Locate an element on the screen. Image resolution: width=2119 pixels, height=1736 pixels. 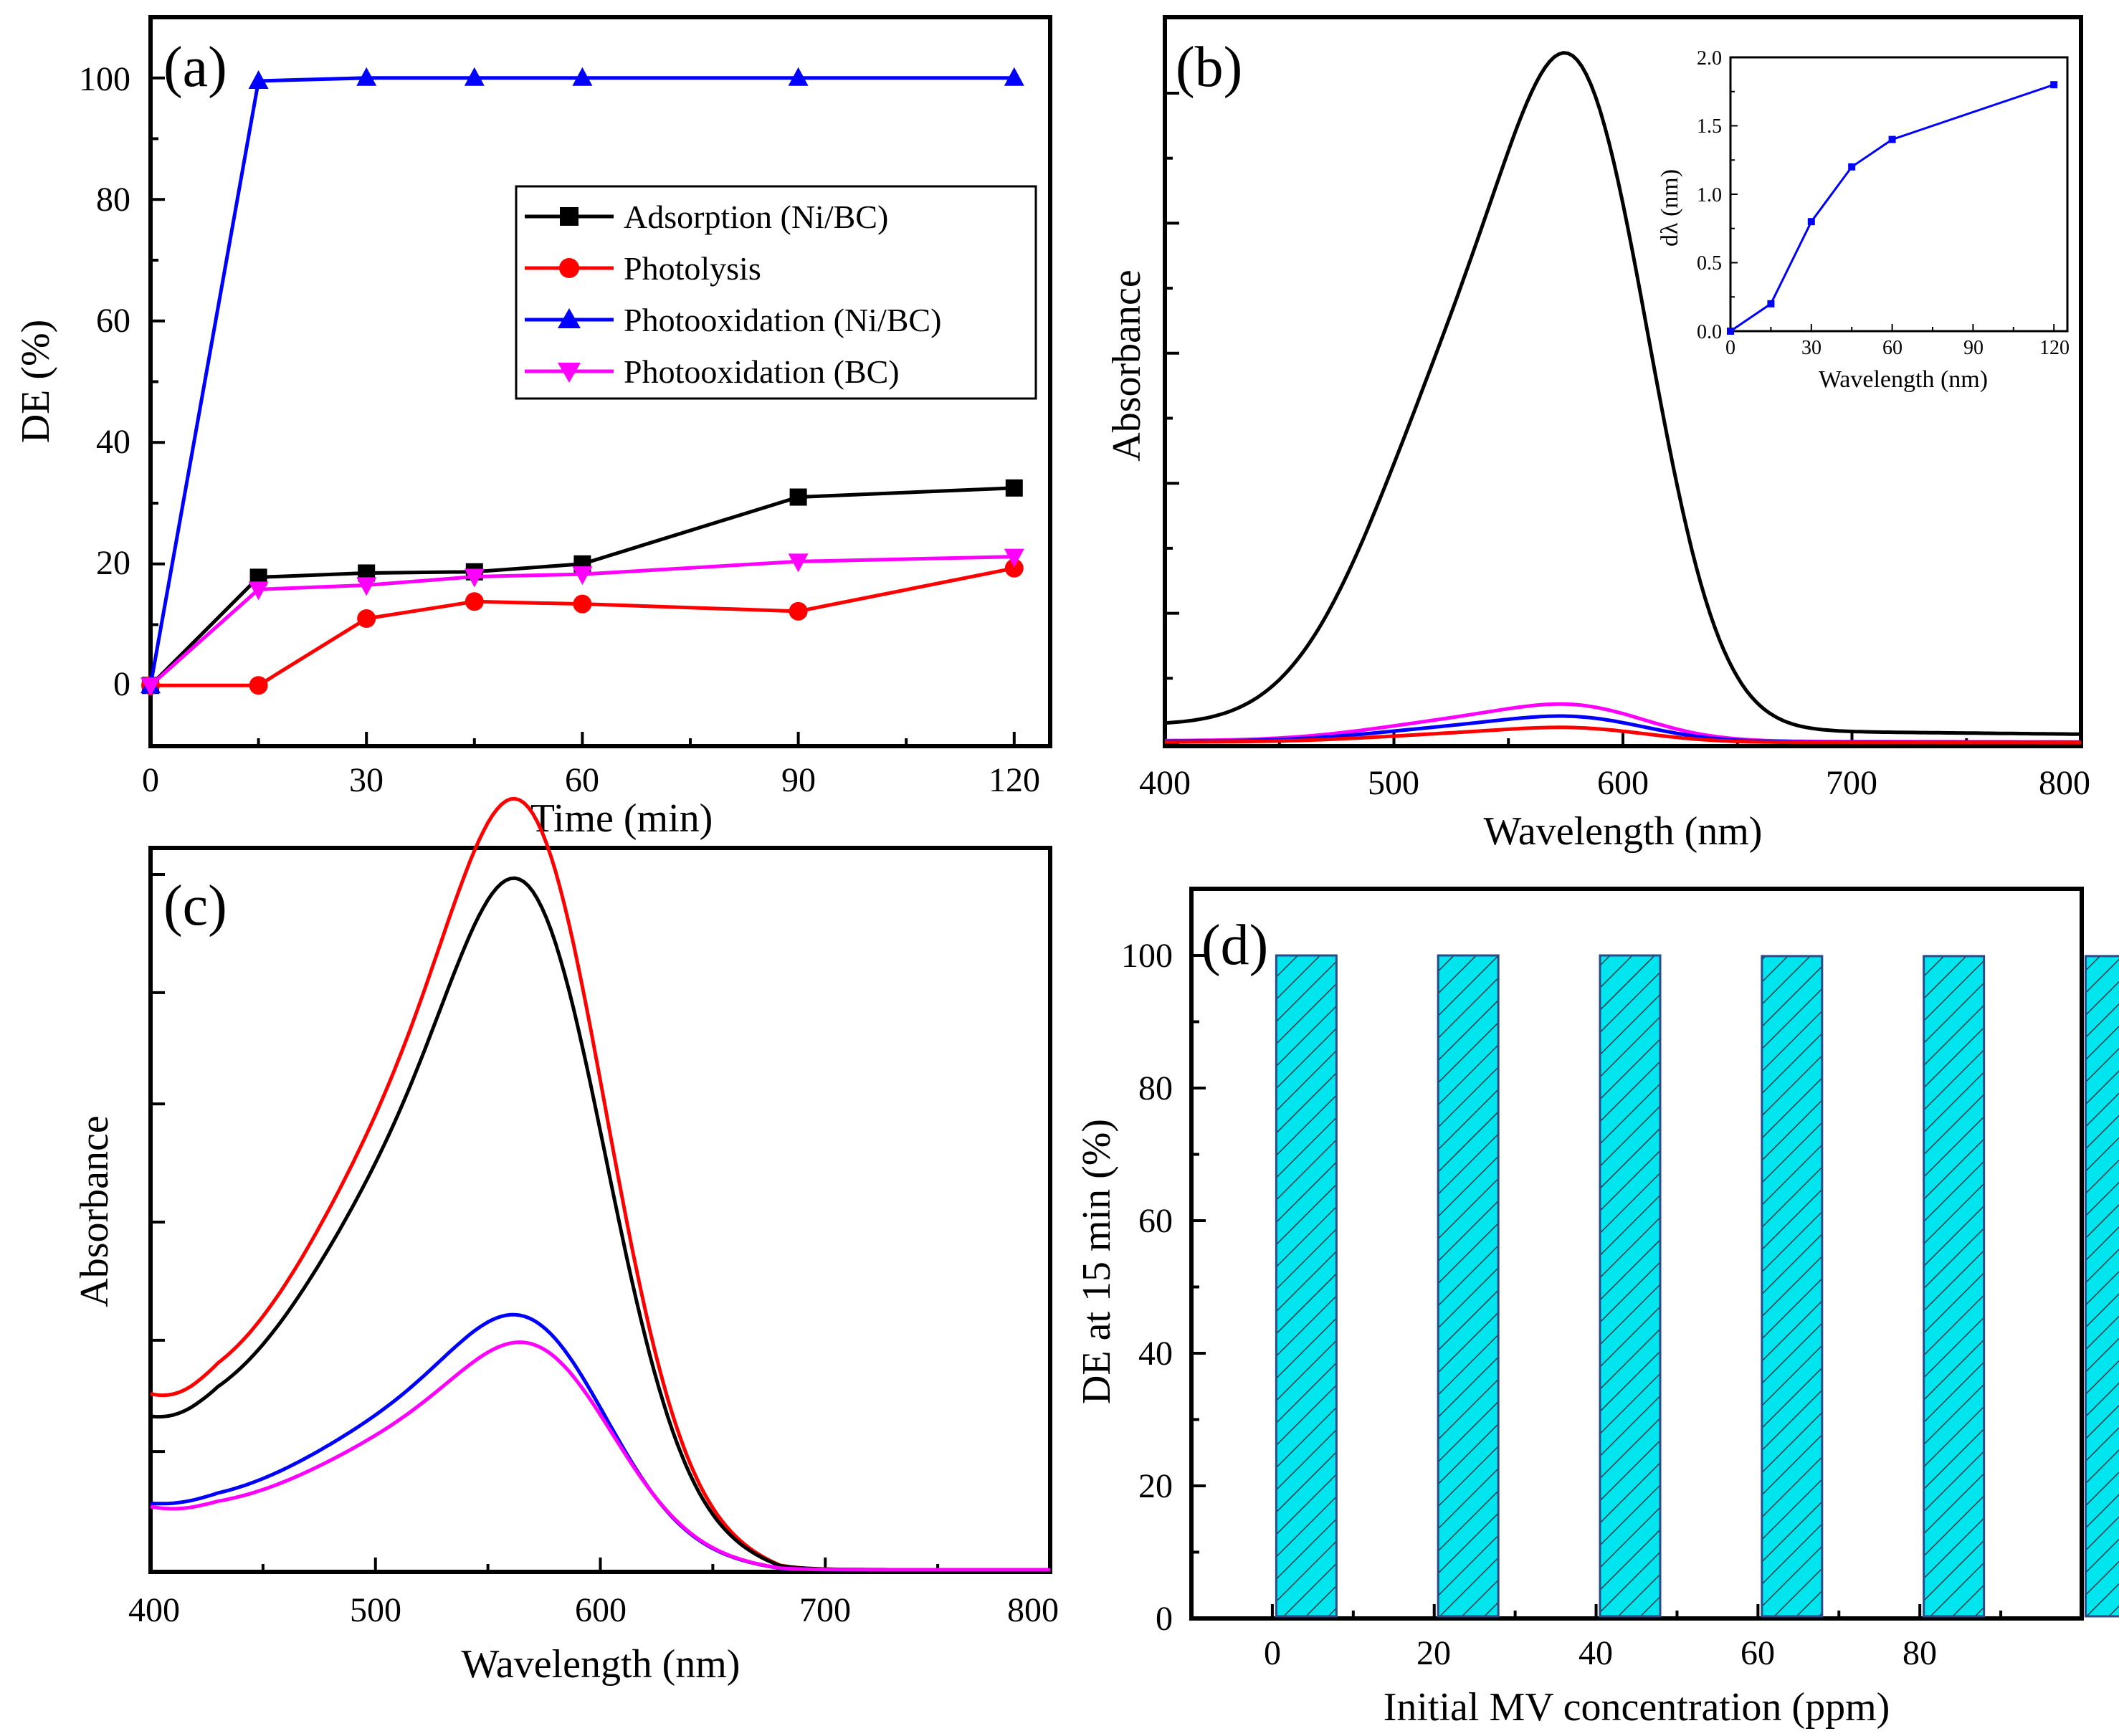
panel-d-y-tick-label: 20 is located at coordinates (1155, 1486).